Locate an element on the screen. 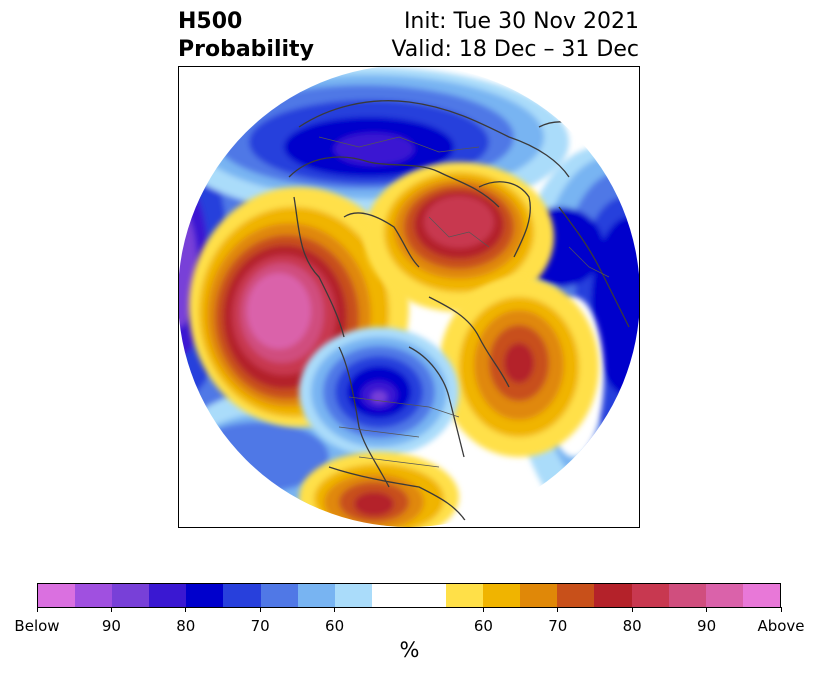 The width and height of the screenshot is (819, 676). title-metric: Probability is located at coordinates (246, 49).